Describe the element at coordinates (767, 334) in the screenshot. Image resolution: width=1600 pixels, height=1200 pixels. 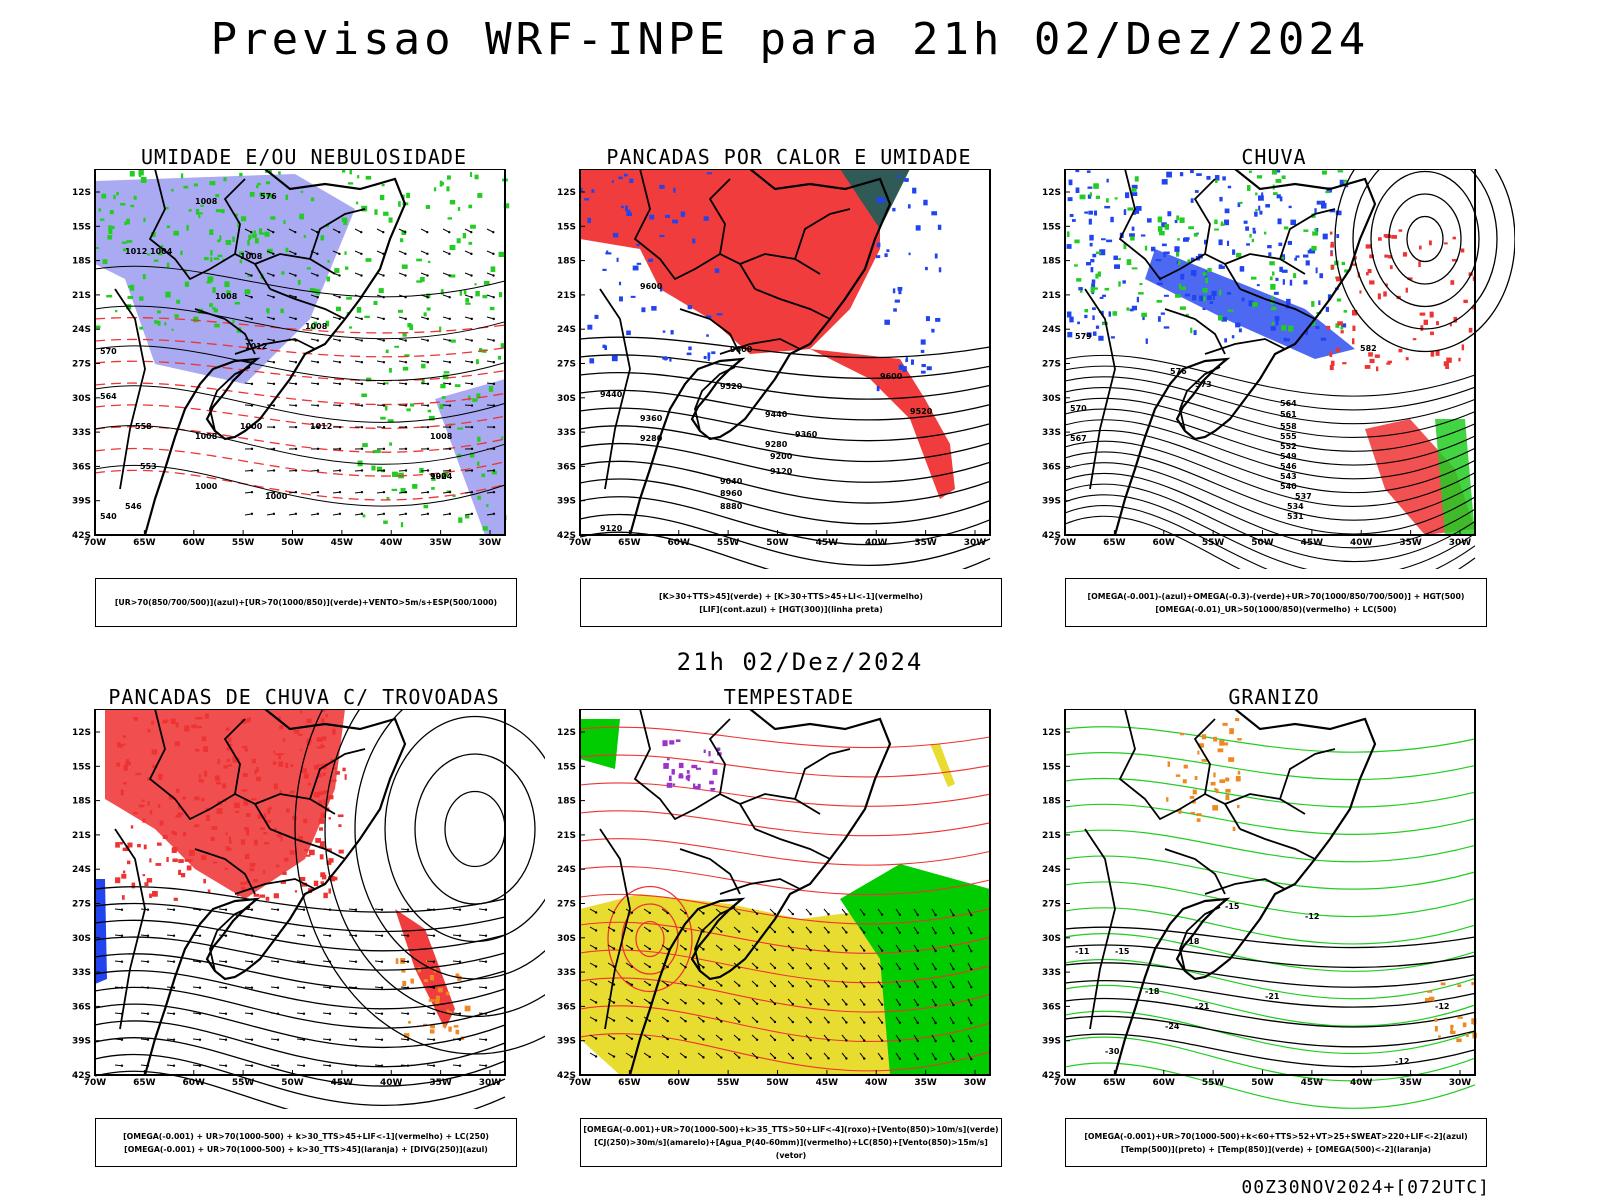
I see `map-fill-layer` at that location.